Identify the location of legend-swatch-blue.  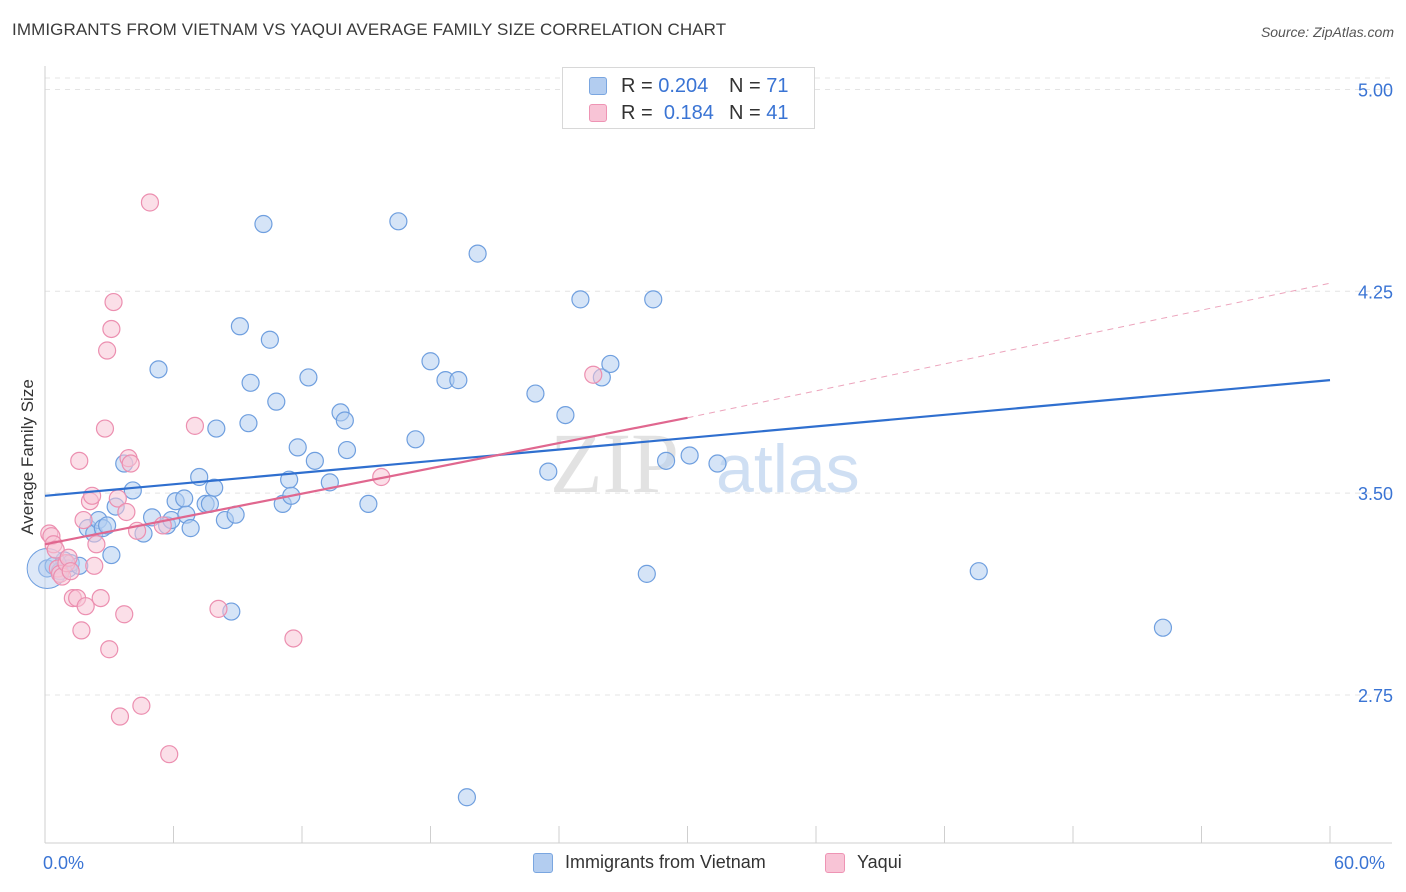
(598, 86).